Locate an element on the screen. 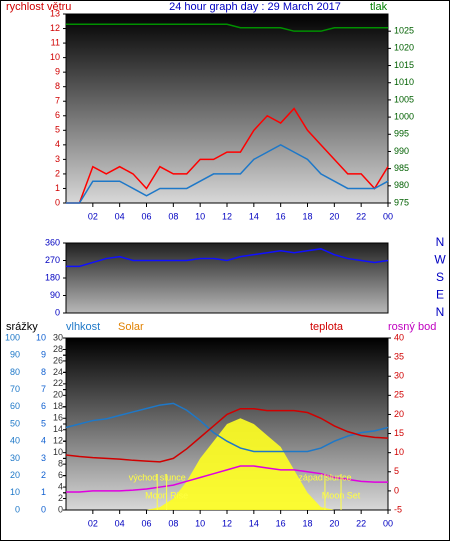 This screenshot has height=555, width=456. chart-title: 24 hour graph day : 29 March 2017 is located at coordinates (255, 7).